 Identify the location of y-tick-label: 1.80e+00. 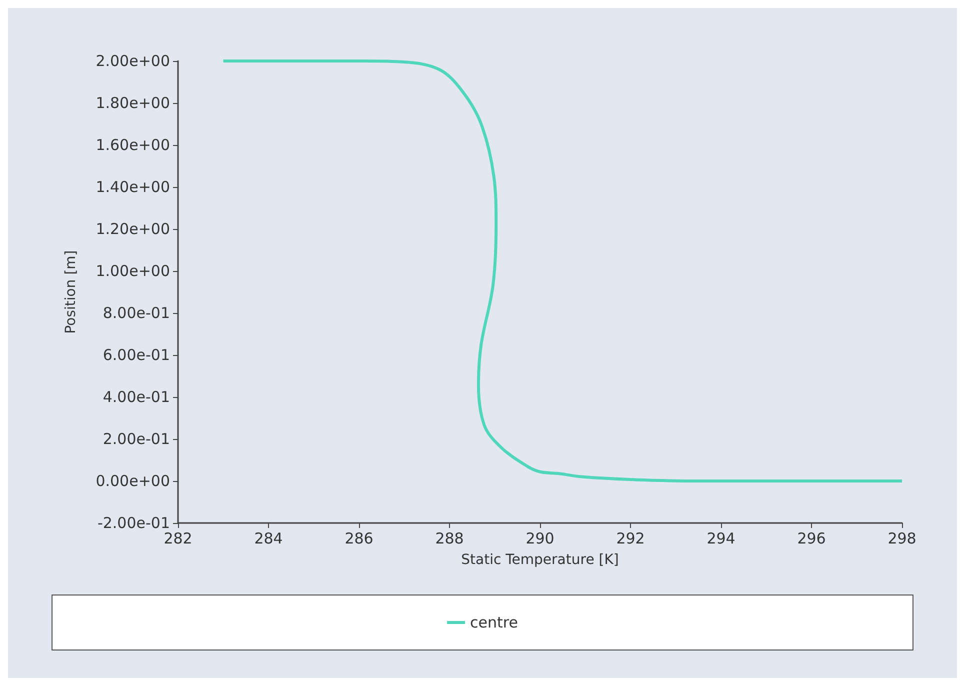
(133, 103).